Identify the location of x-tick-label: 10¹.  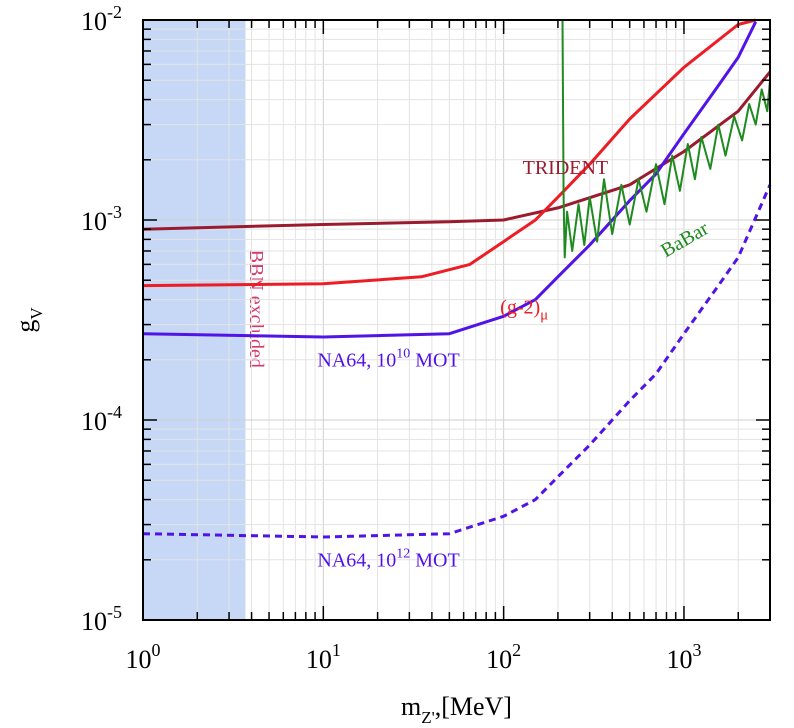
(323, 657).